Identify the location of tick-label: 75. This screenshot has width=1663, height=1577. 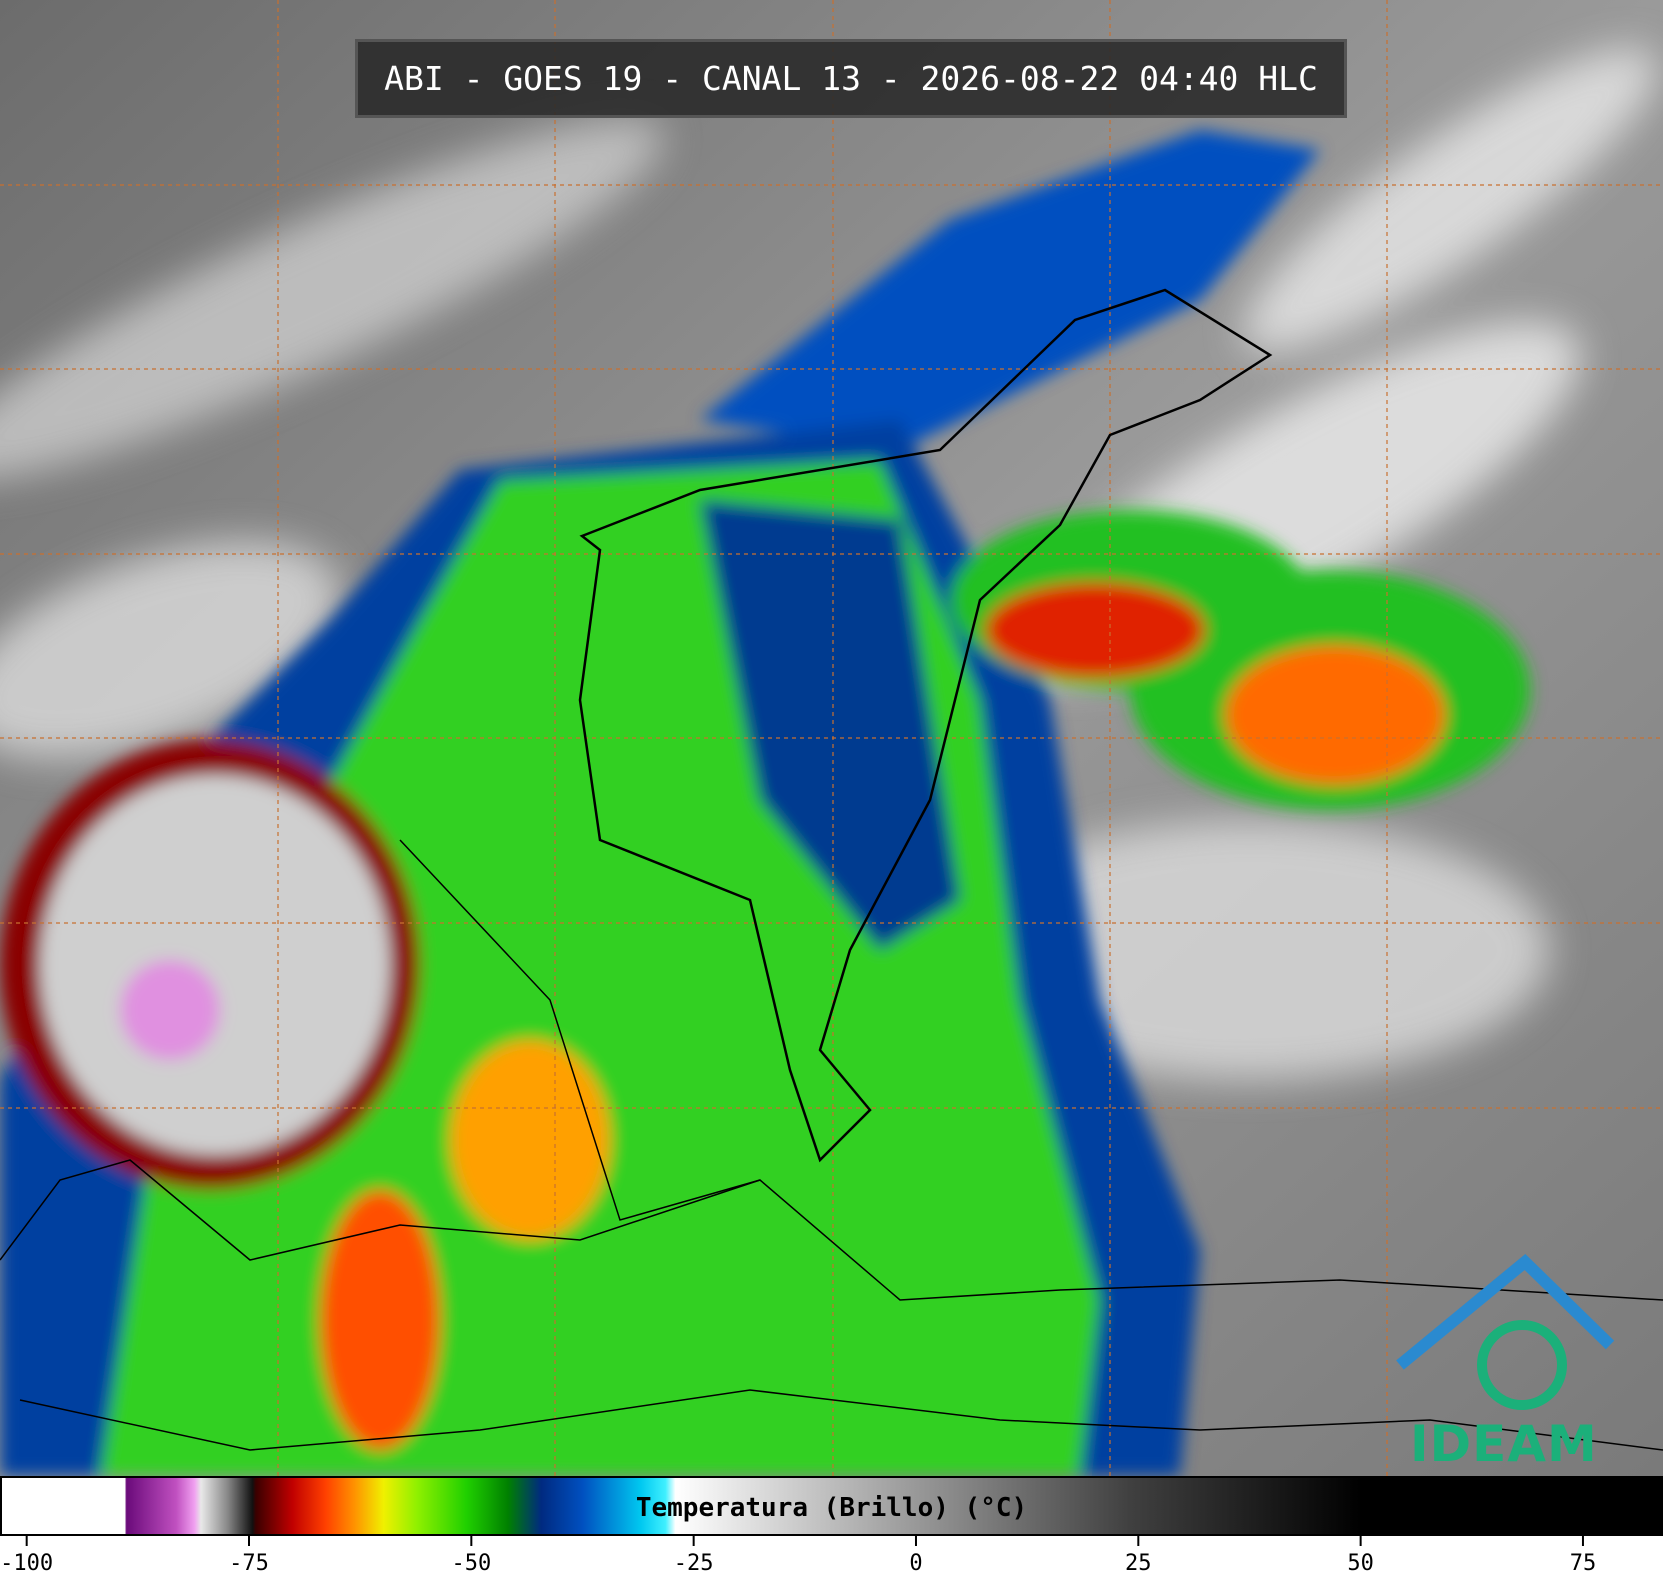
(1583, 1563).